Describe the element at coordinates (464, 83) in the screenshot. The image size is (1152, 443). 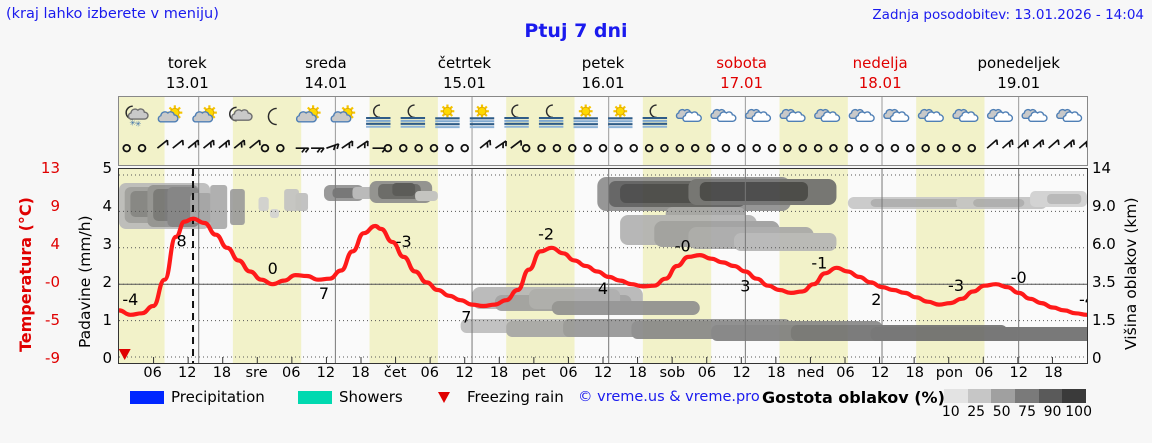
I see `day-date: 15.01` at that location.